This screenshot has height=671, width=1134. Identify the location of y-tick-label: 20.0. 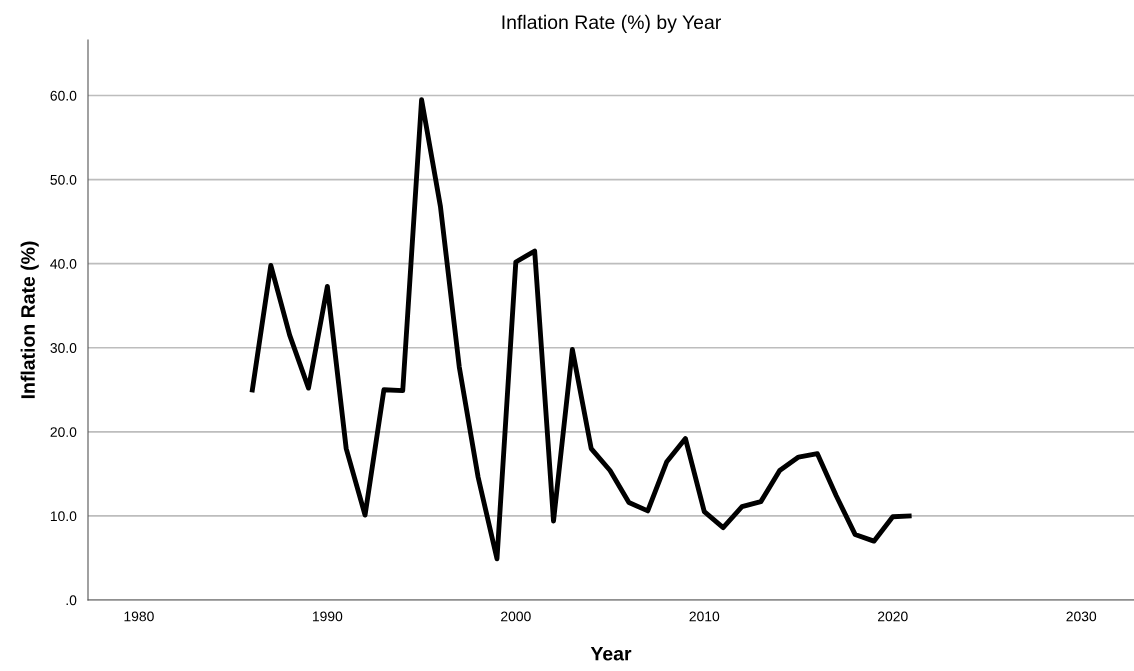
(63, 432).